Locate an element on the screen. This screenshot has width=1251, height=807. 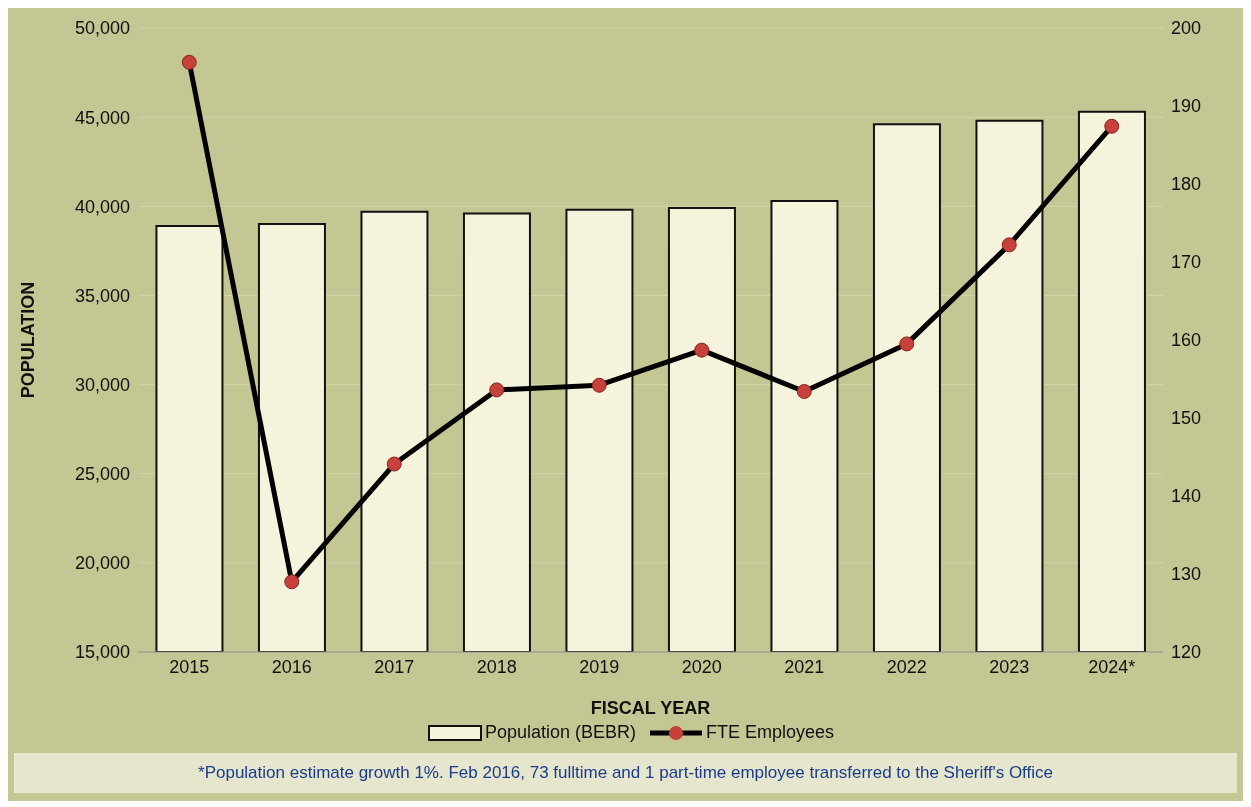
x-tick-label: 2023 is located at coordinates (1009, 666).